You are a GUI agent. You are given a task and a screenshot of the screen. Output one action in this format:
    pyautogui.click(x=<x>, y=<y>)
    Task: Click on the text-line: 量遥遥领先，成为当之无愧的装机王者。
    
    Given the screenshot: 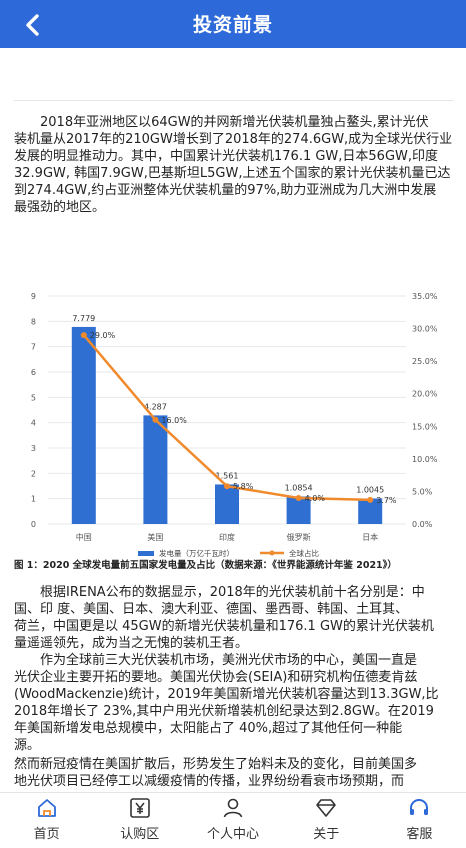 What is the action you would take?
    pyautogui.click(x=131, y=643)
    